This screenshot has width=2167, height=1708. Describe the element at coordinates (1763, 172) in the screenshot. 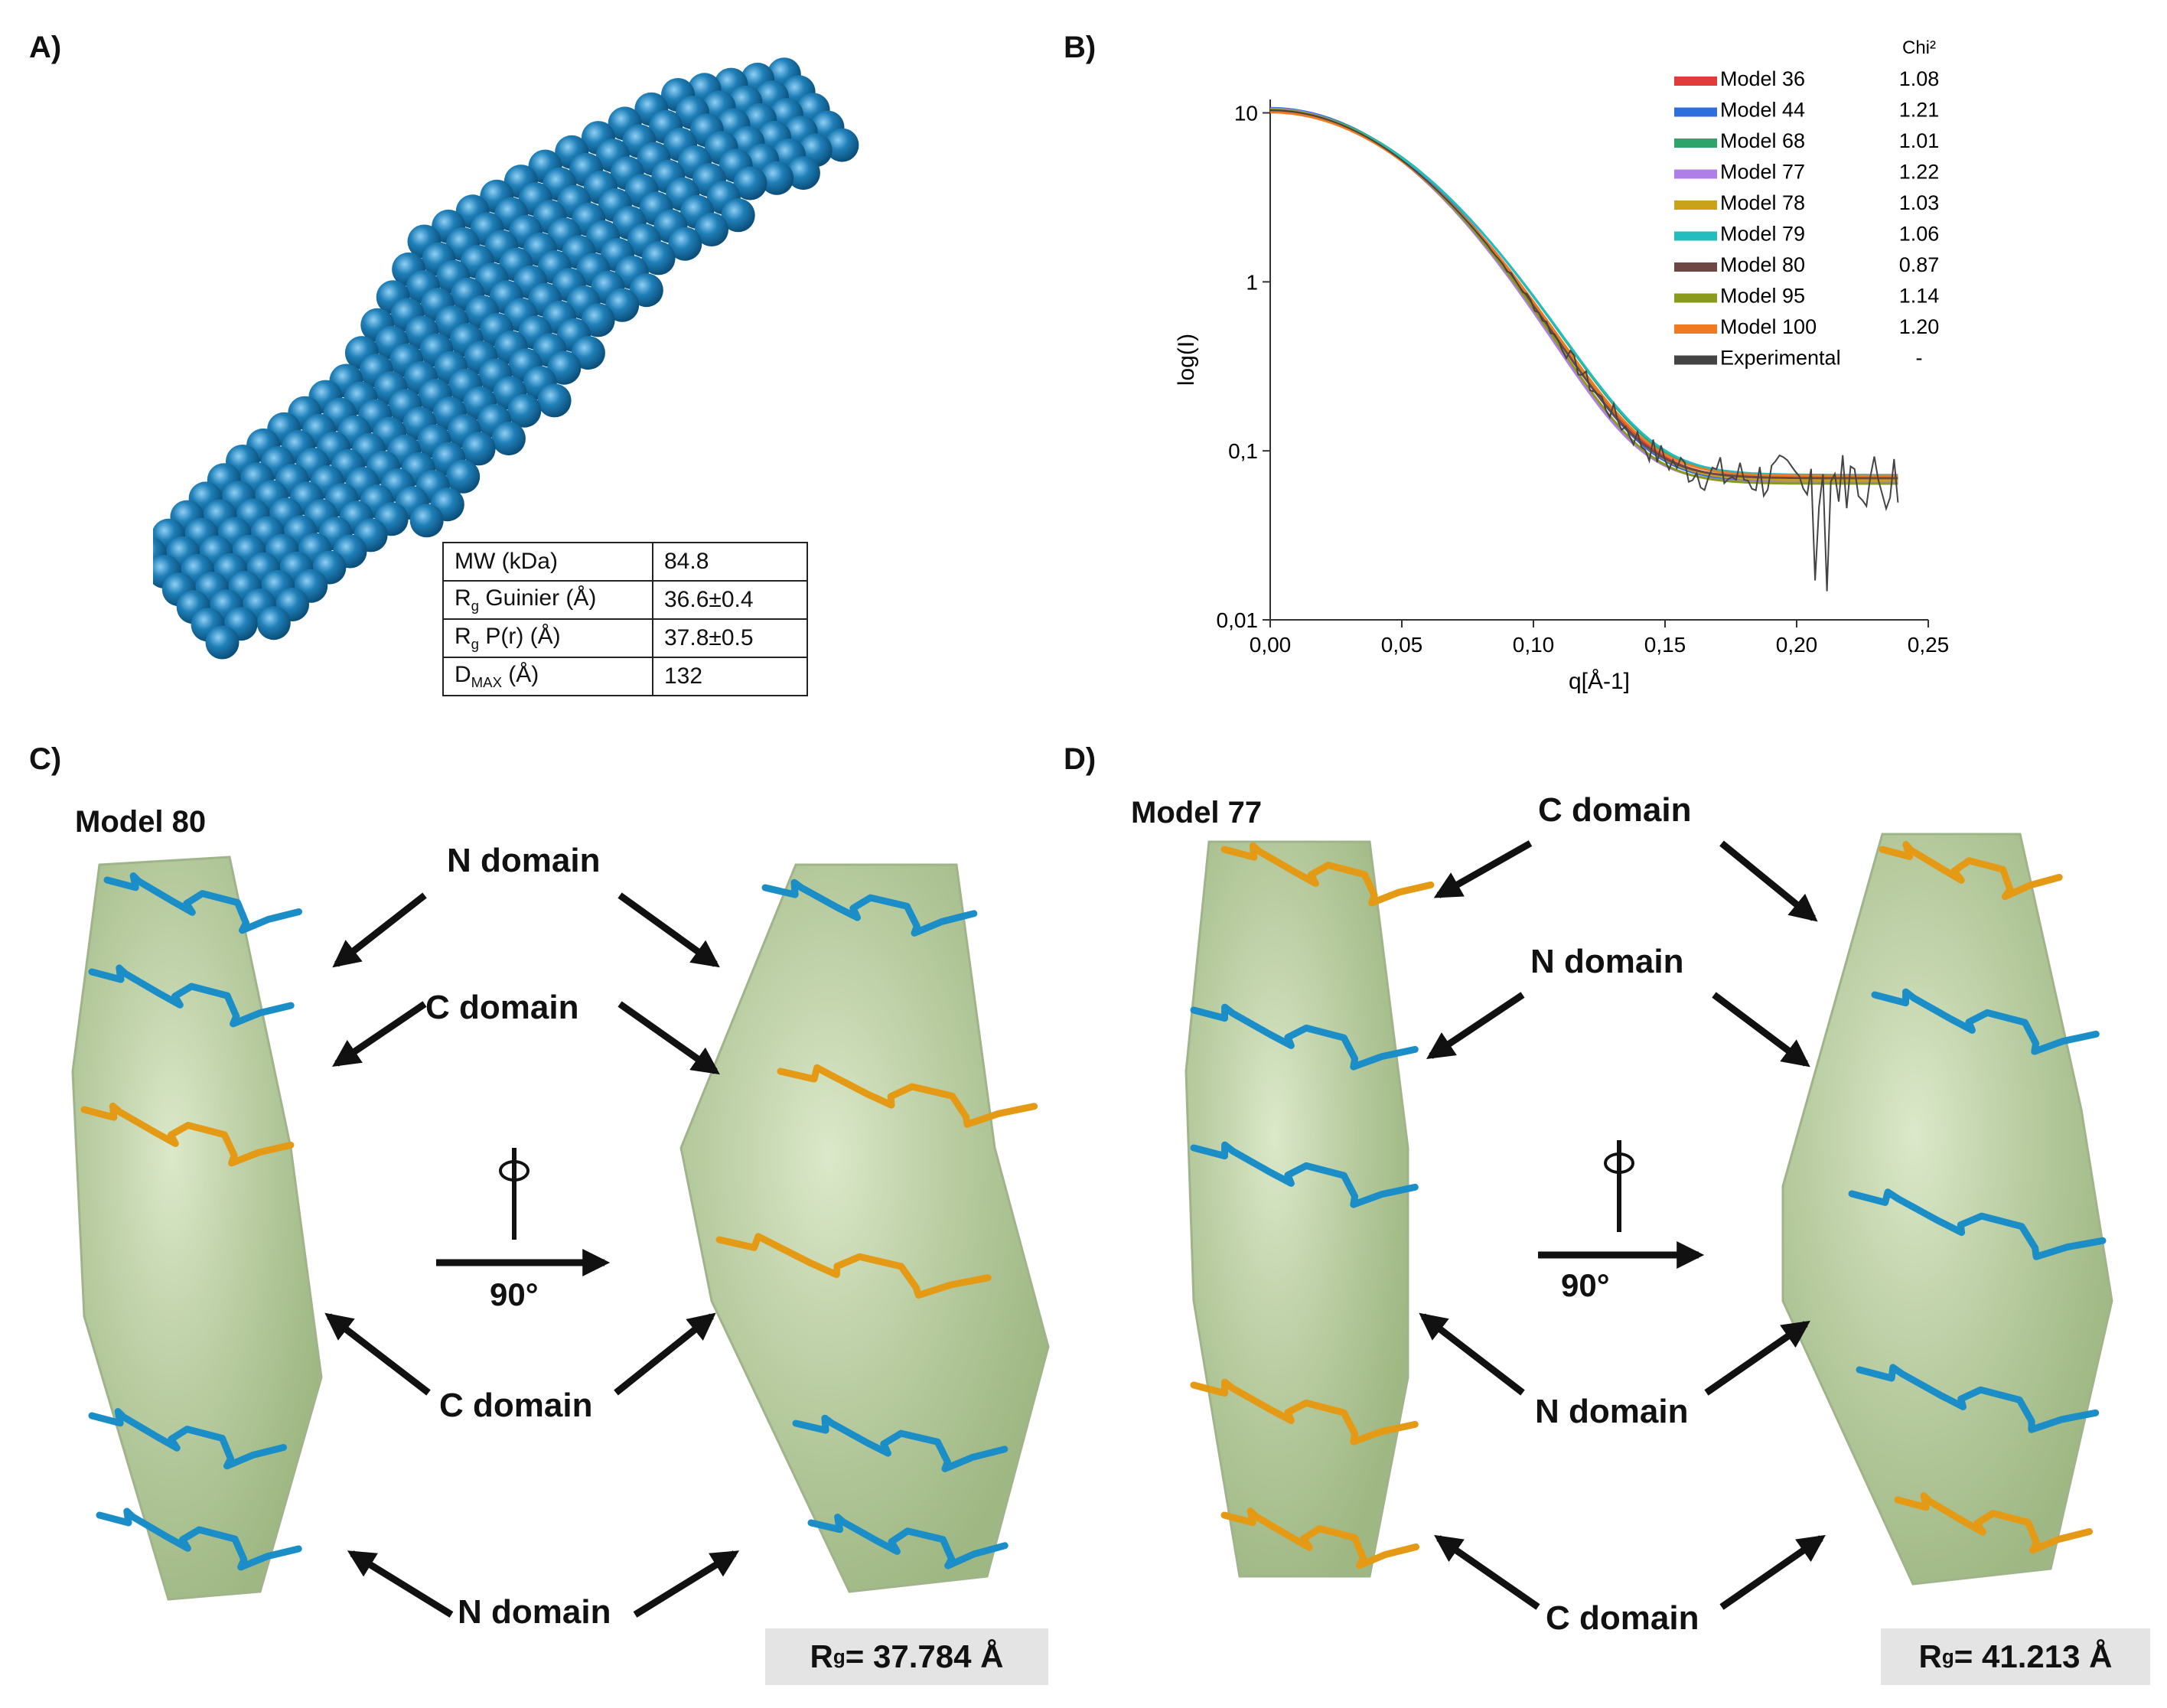

I see `legend-entry: Model 77` at that location.